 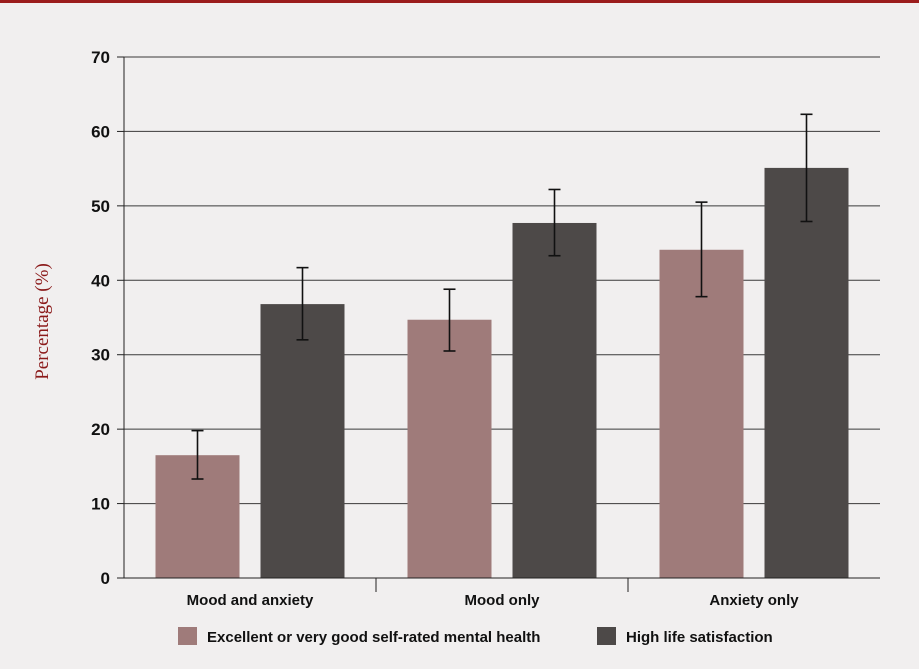 What do you see at coordinates (100, 429) in the screenshot?
I see `y-tick-label: 20` at bounding box center [100, 429].